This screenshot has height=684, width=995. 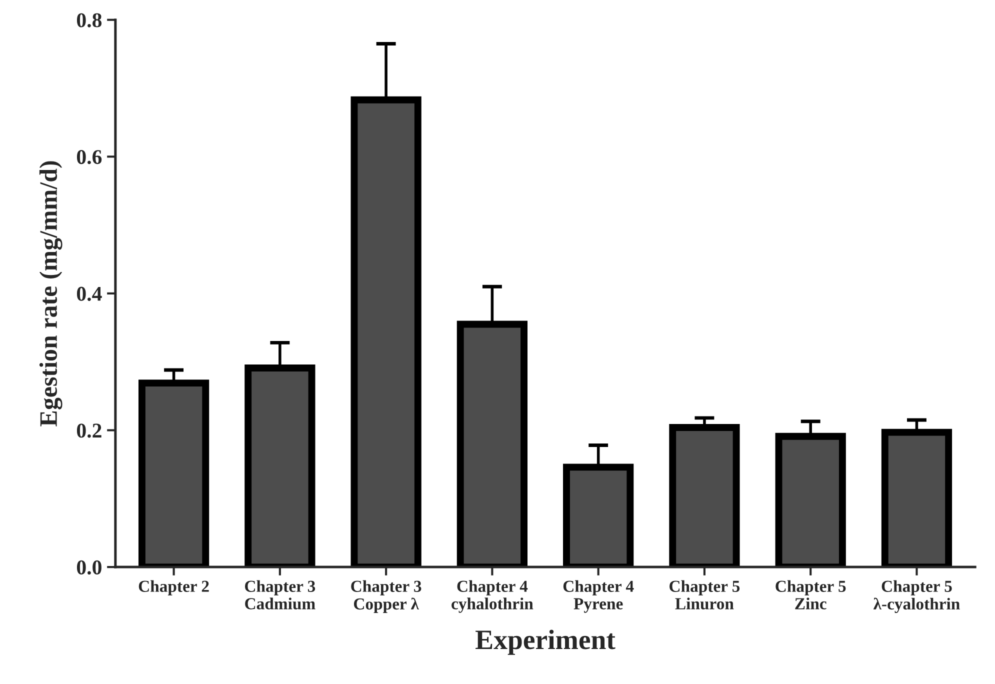 I want to click on x-tick-label: Chapter 4 cyhalothrin, so click(x=493, y=596).